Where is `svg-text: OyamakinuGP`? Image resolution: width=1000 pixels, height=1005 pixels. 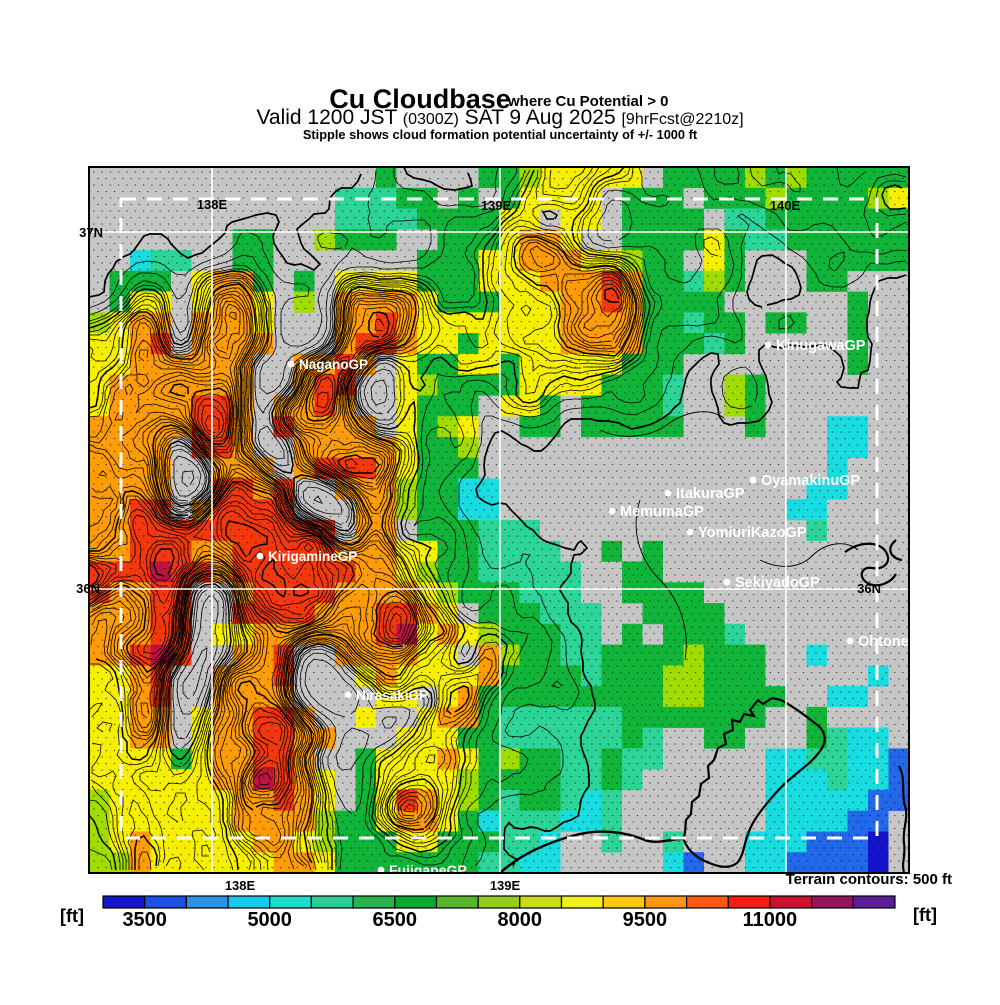
svg-text: OyamakinuGP is located at coordinates (810, 481).